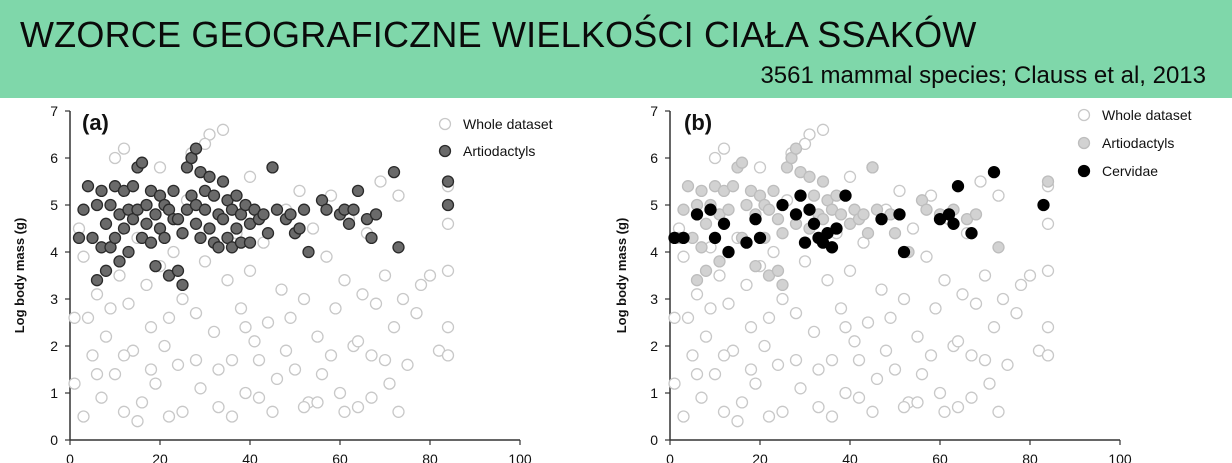  What do you see at coordinates (1030, 457) in the screenshot?
I see `x-tick-label: 80` at bounding box center [1030, 457].